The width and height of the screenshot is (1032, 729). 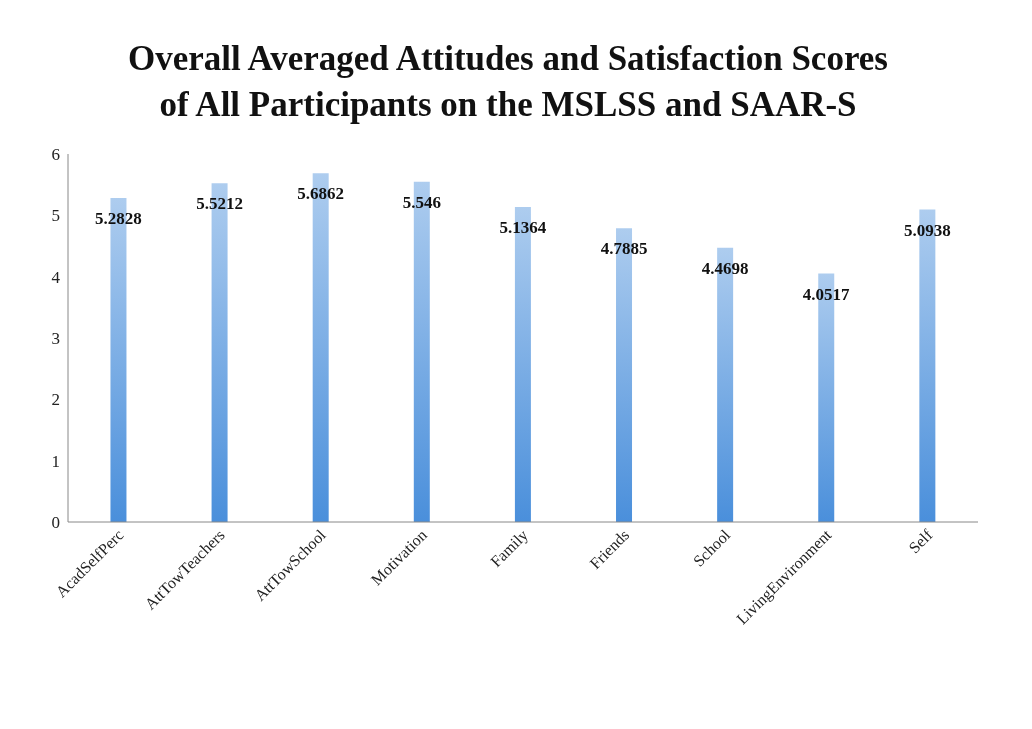 I want to click on y-tick-label: 3, so click(x=55, y=339).